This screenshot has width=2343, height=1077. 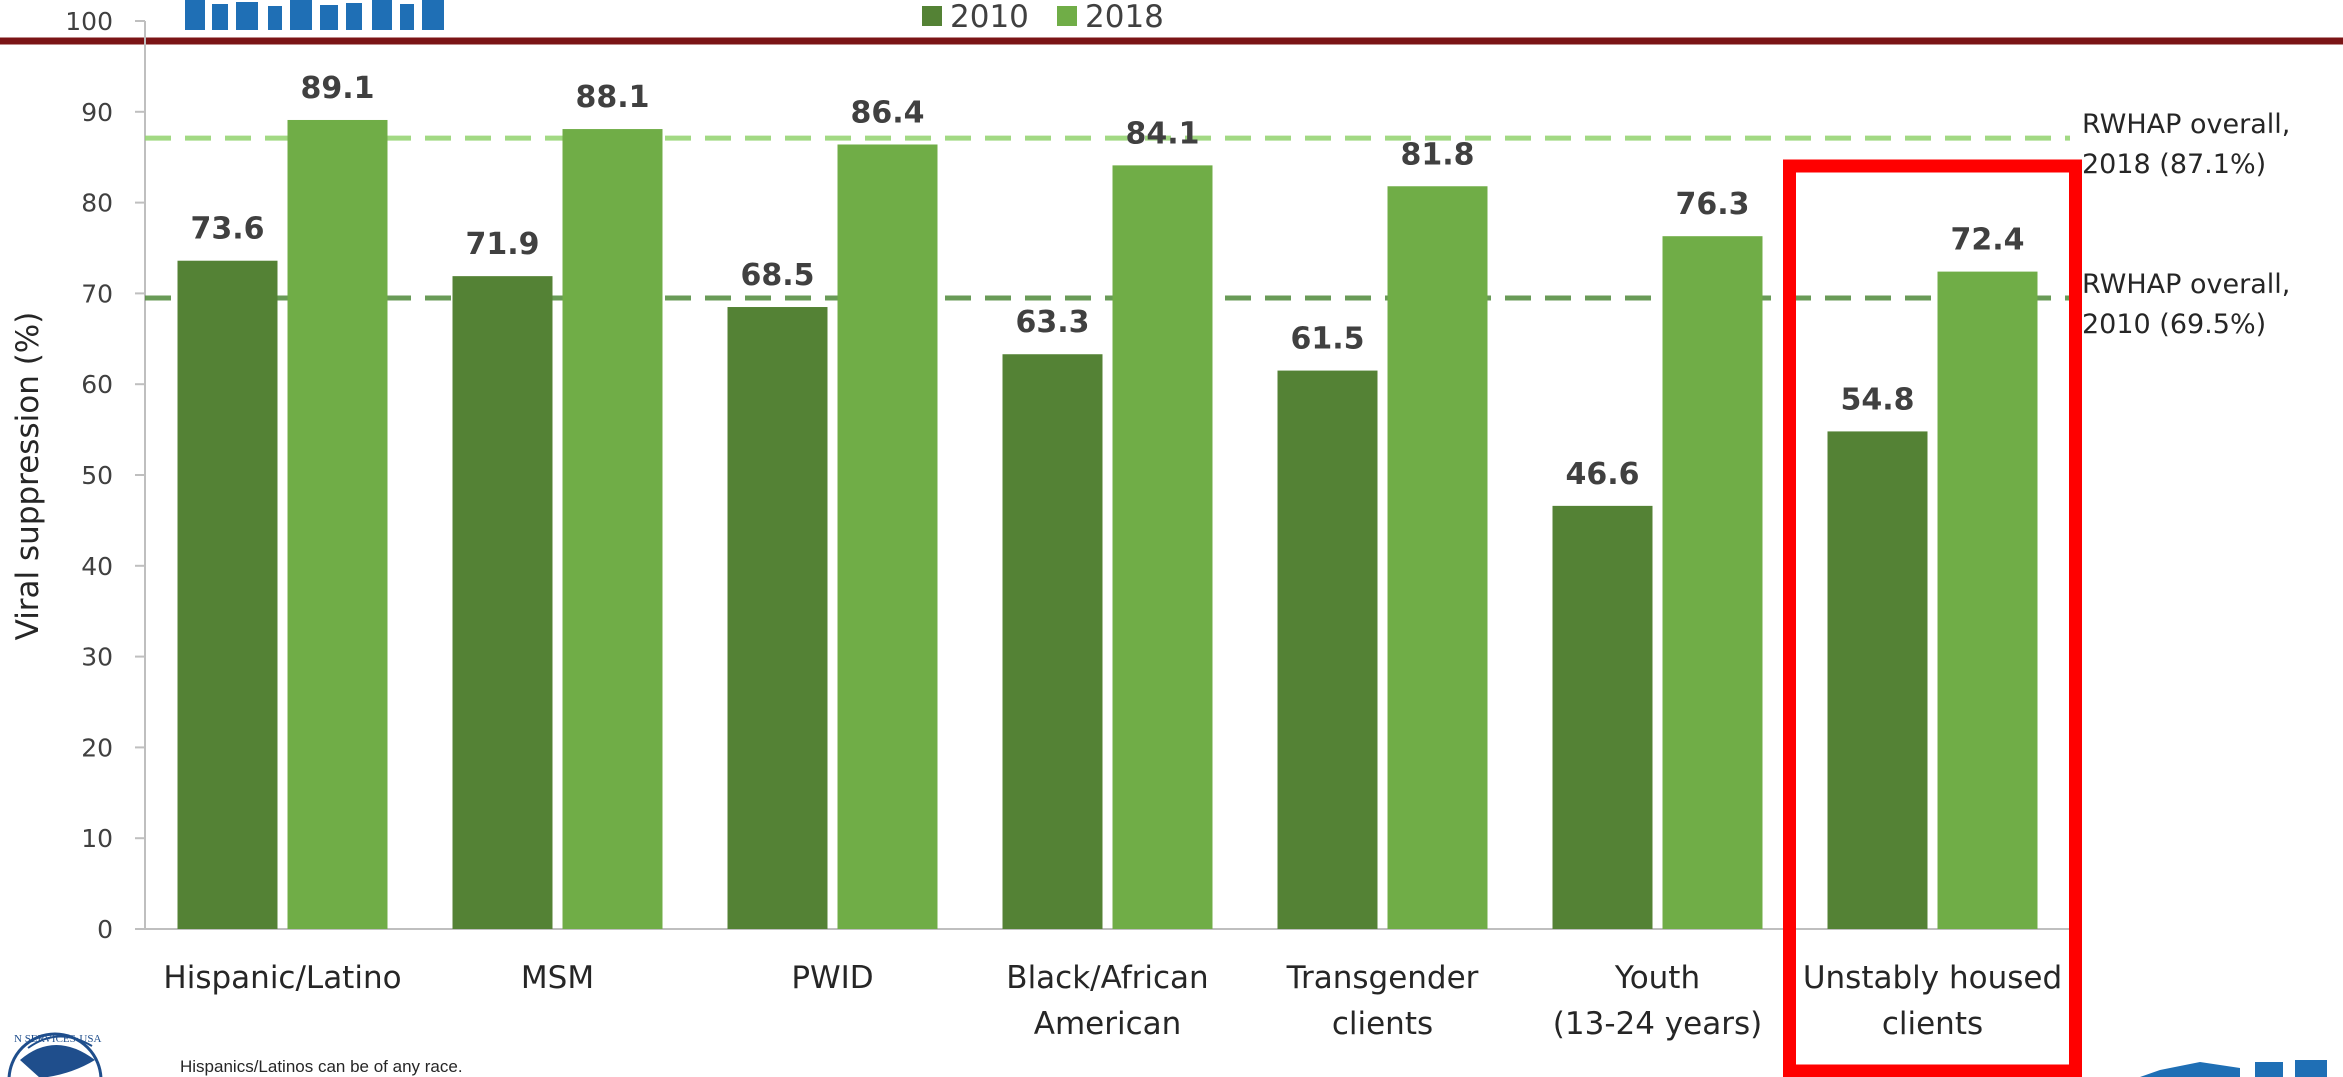 I want to click on y-tick-label: 100, so click(x=89, y=21).